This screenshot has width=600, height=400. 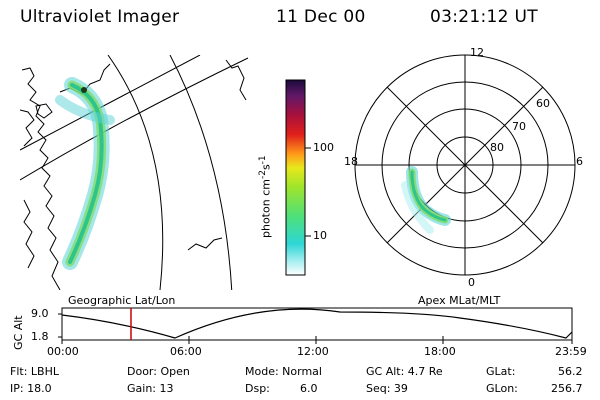 I want to click on polar-axis-diagonal, so click(x=465, y=165).